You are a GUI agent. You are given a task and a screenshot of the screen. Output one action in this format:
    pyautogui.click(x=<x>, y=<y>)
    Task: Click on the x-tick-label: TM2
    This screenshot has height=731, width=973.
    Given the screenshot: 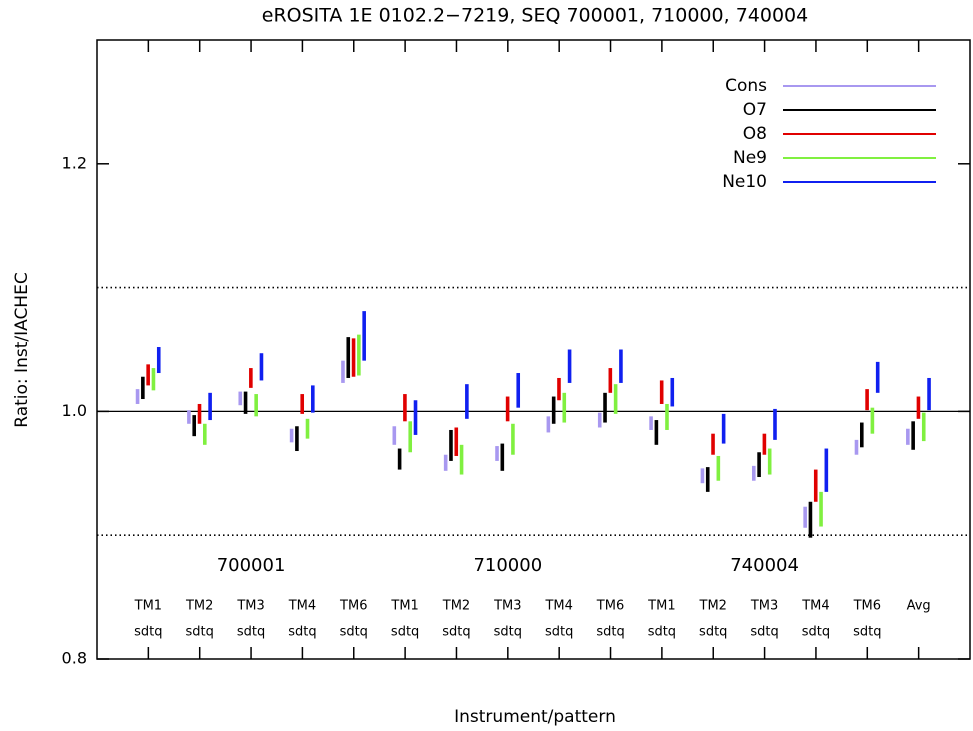 What is the action you would take?
    pyautogui.click(x=199, y=606)
    